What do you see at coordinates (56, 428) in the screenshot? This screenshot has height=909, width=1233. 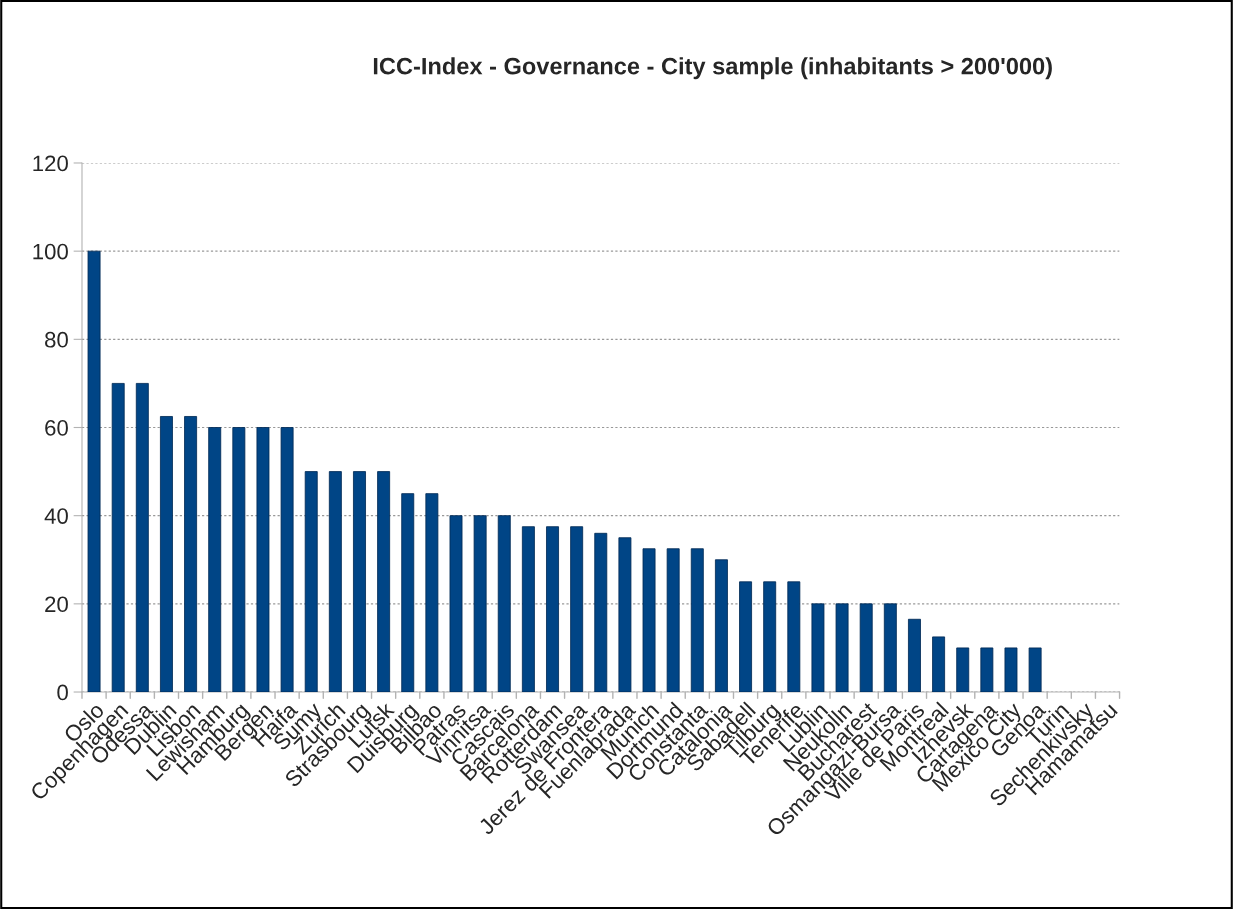 I see `y-tick-label: 60` at bounding box center [56, 428].